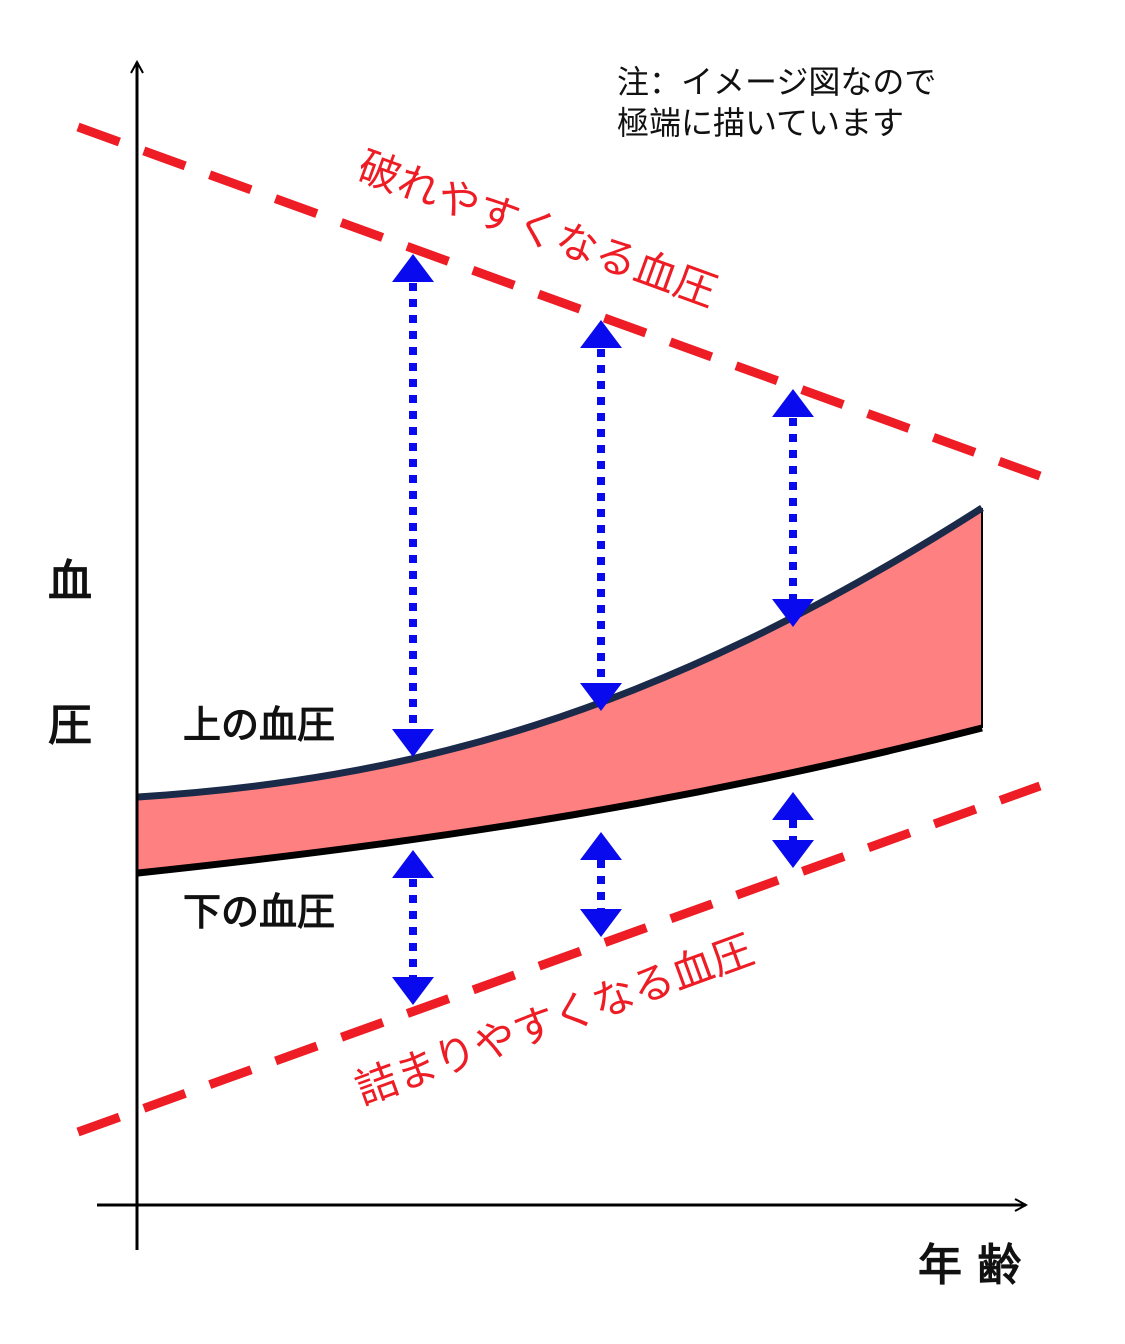 The width and height of the screenshot is (1125, 1344). I want to click on note-line-2: 極端に描いています, so click(760, 123).